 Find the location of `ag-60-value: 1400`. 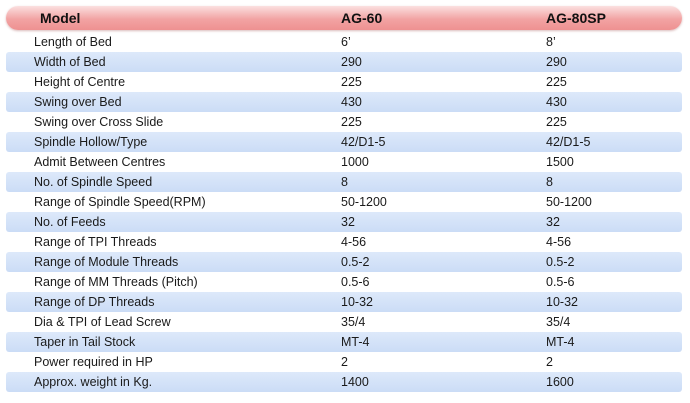

ag-60-value: 1400 is located at coordinates (355, 382).